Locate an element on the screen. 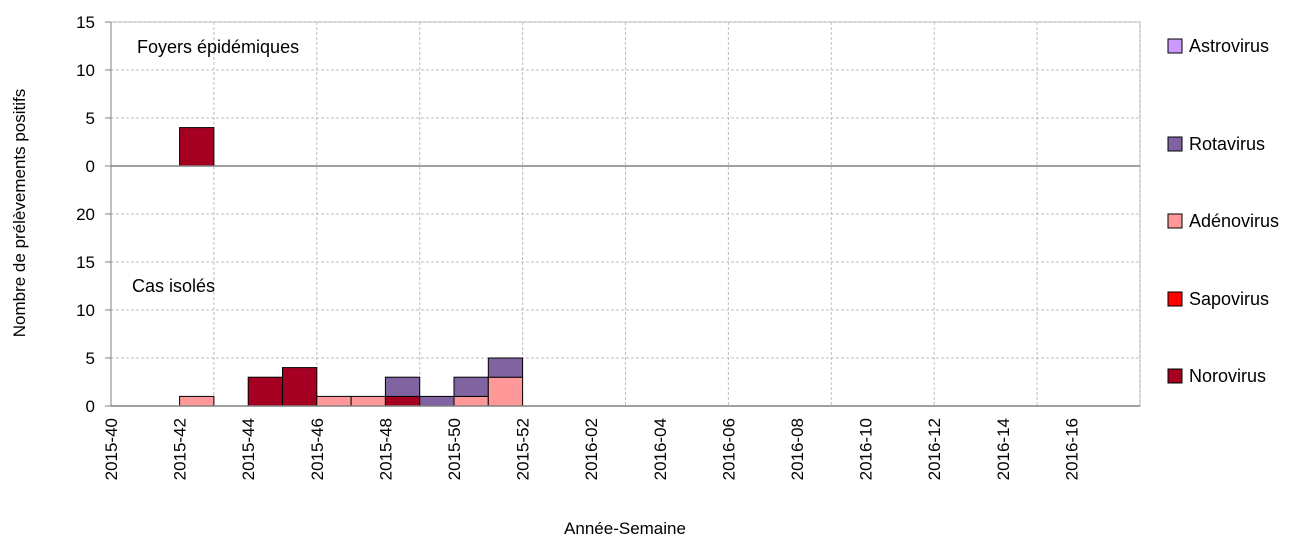  legend-label: Norovirus is located at coordinates (1227, 376).